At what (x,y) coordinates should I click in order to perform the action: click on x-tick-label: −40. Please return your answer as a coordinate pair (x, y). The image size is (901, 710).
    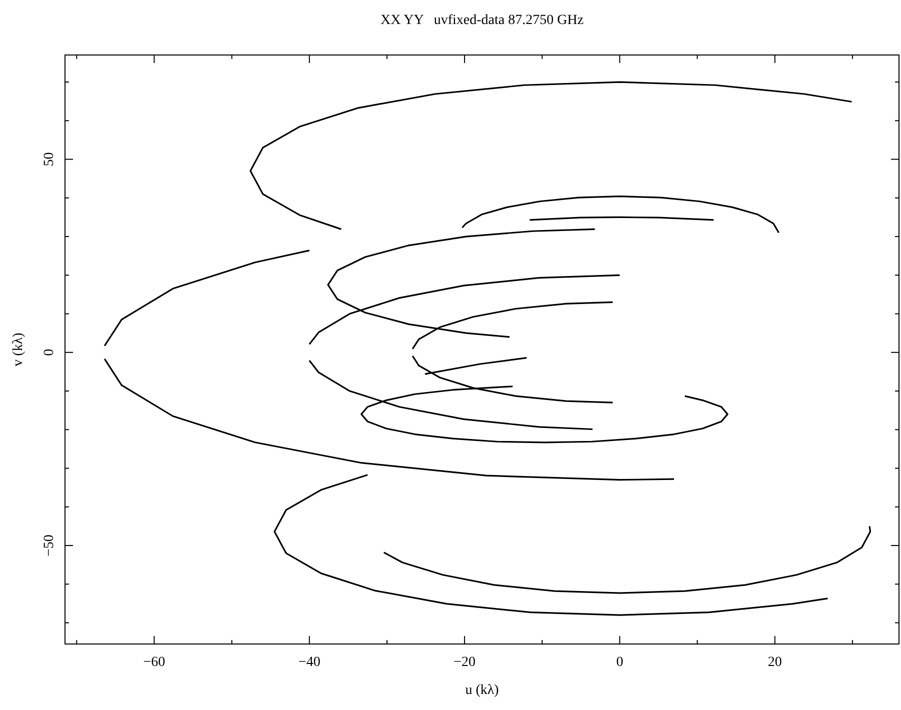
    Looking at the image, I should click on (309, 662).